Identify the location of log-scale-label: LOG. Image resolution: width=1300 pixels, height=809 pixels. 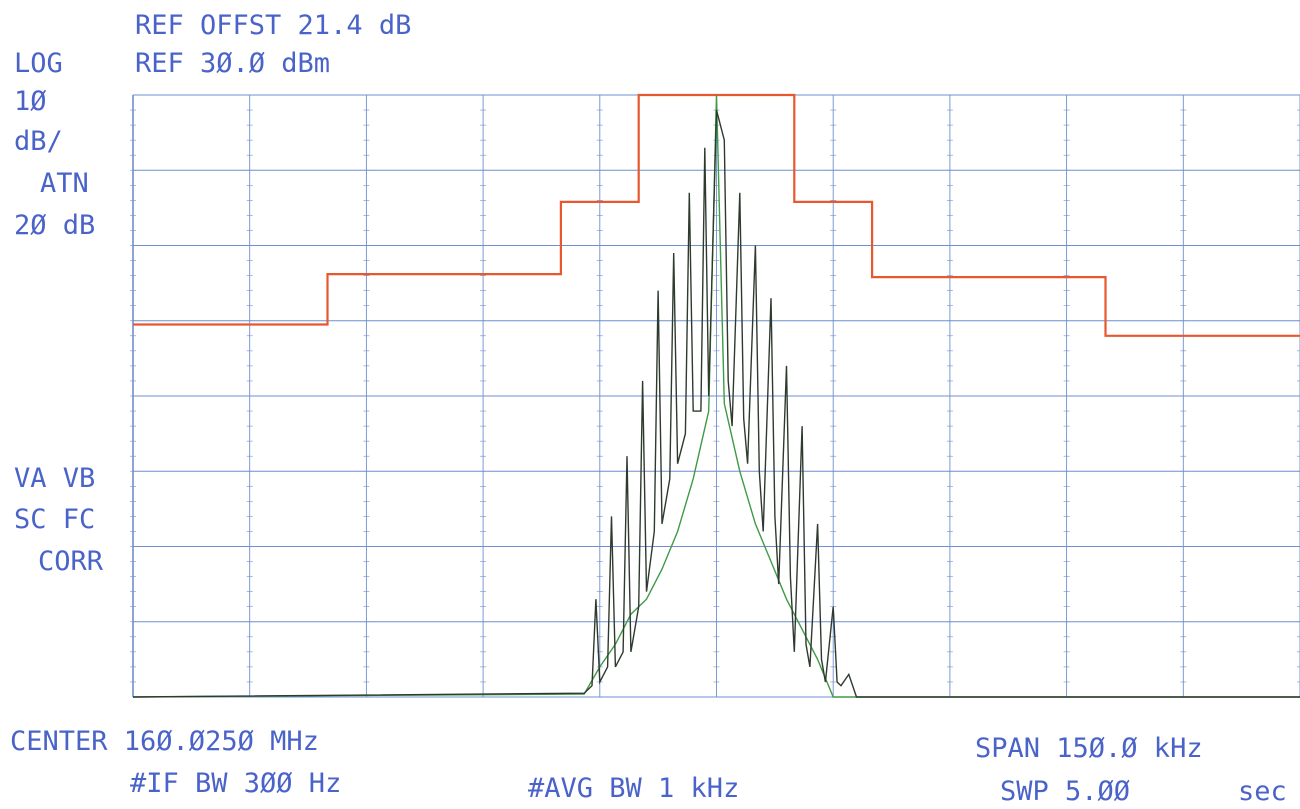
(38, 63).